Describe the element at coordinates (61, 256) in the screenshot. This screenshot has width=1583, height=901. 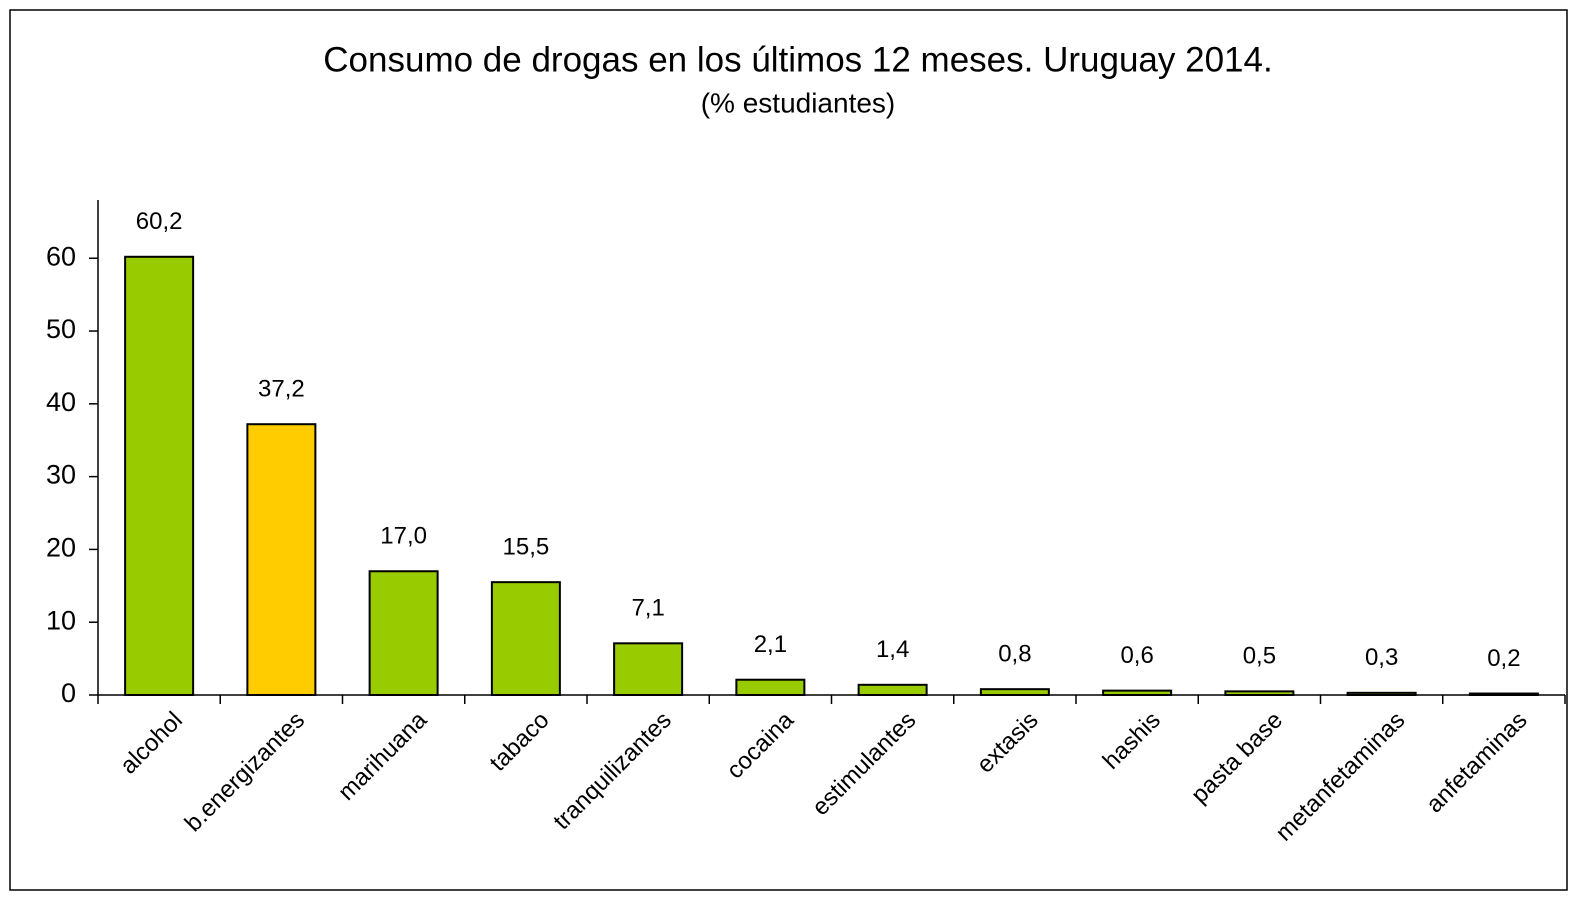
I see `y-tick-label: 60` at that location.